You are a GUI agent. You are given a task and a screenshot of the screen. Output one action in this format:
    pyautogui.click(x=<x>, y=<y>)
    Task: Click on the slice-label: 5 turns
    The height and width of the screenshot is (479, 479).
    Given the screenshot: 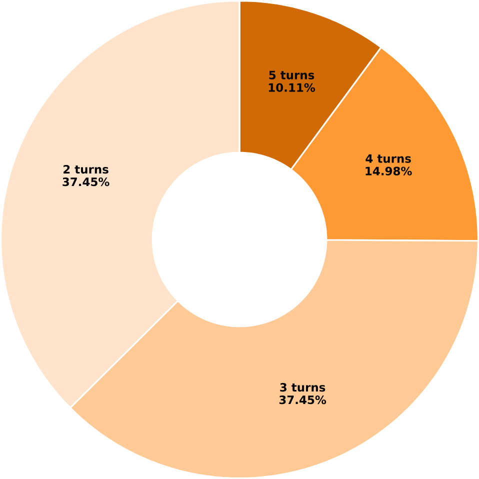 What is the action you would take?
    pyautogui.click(x=291, y=75)
    